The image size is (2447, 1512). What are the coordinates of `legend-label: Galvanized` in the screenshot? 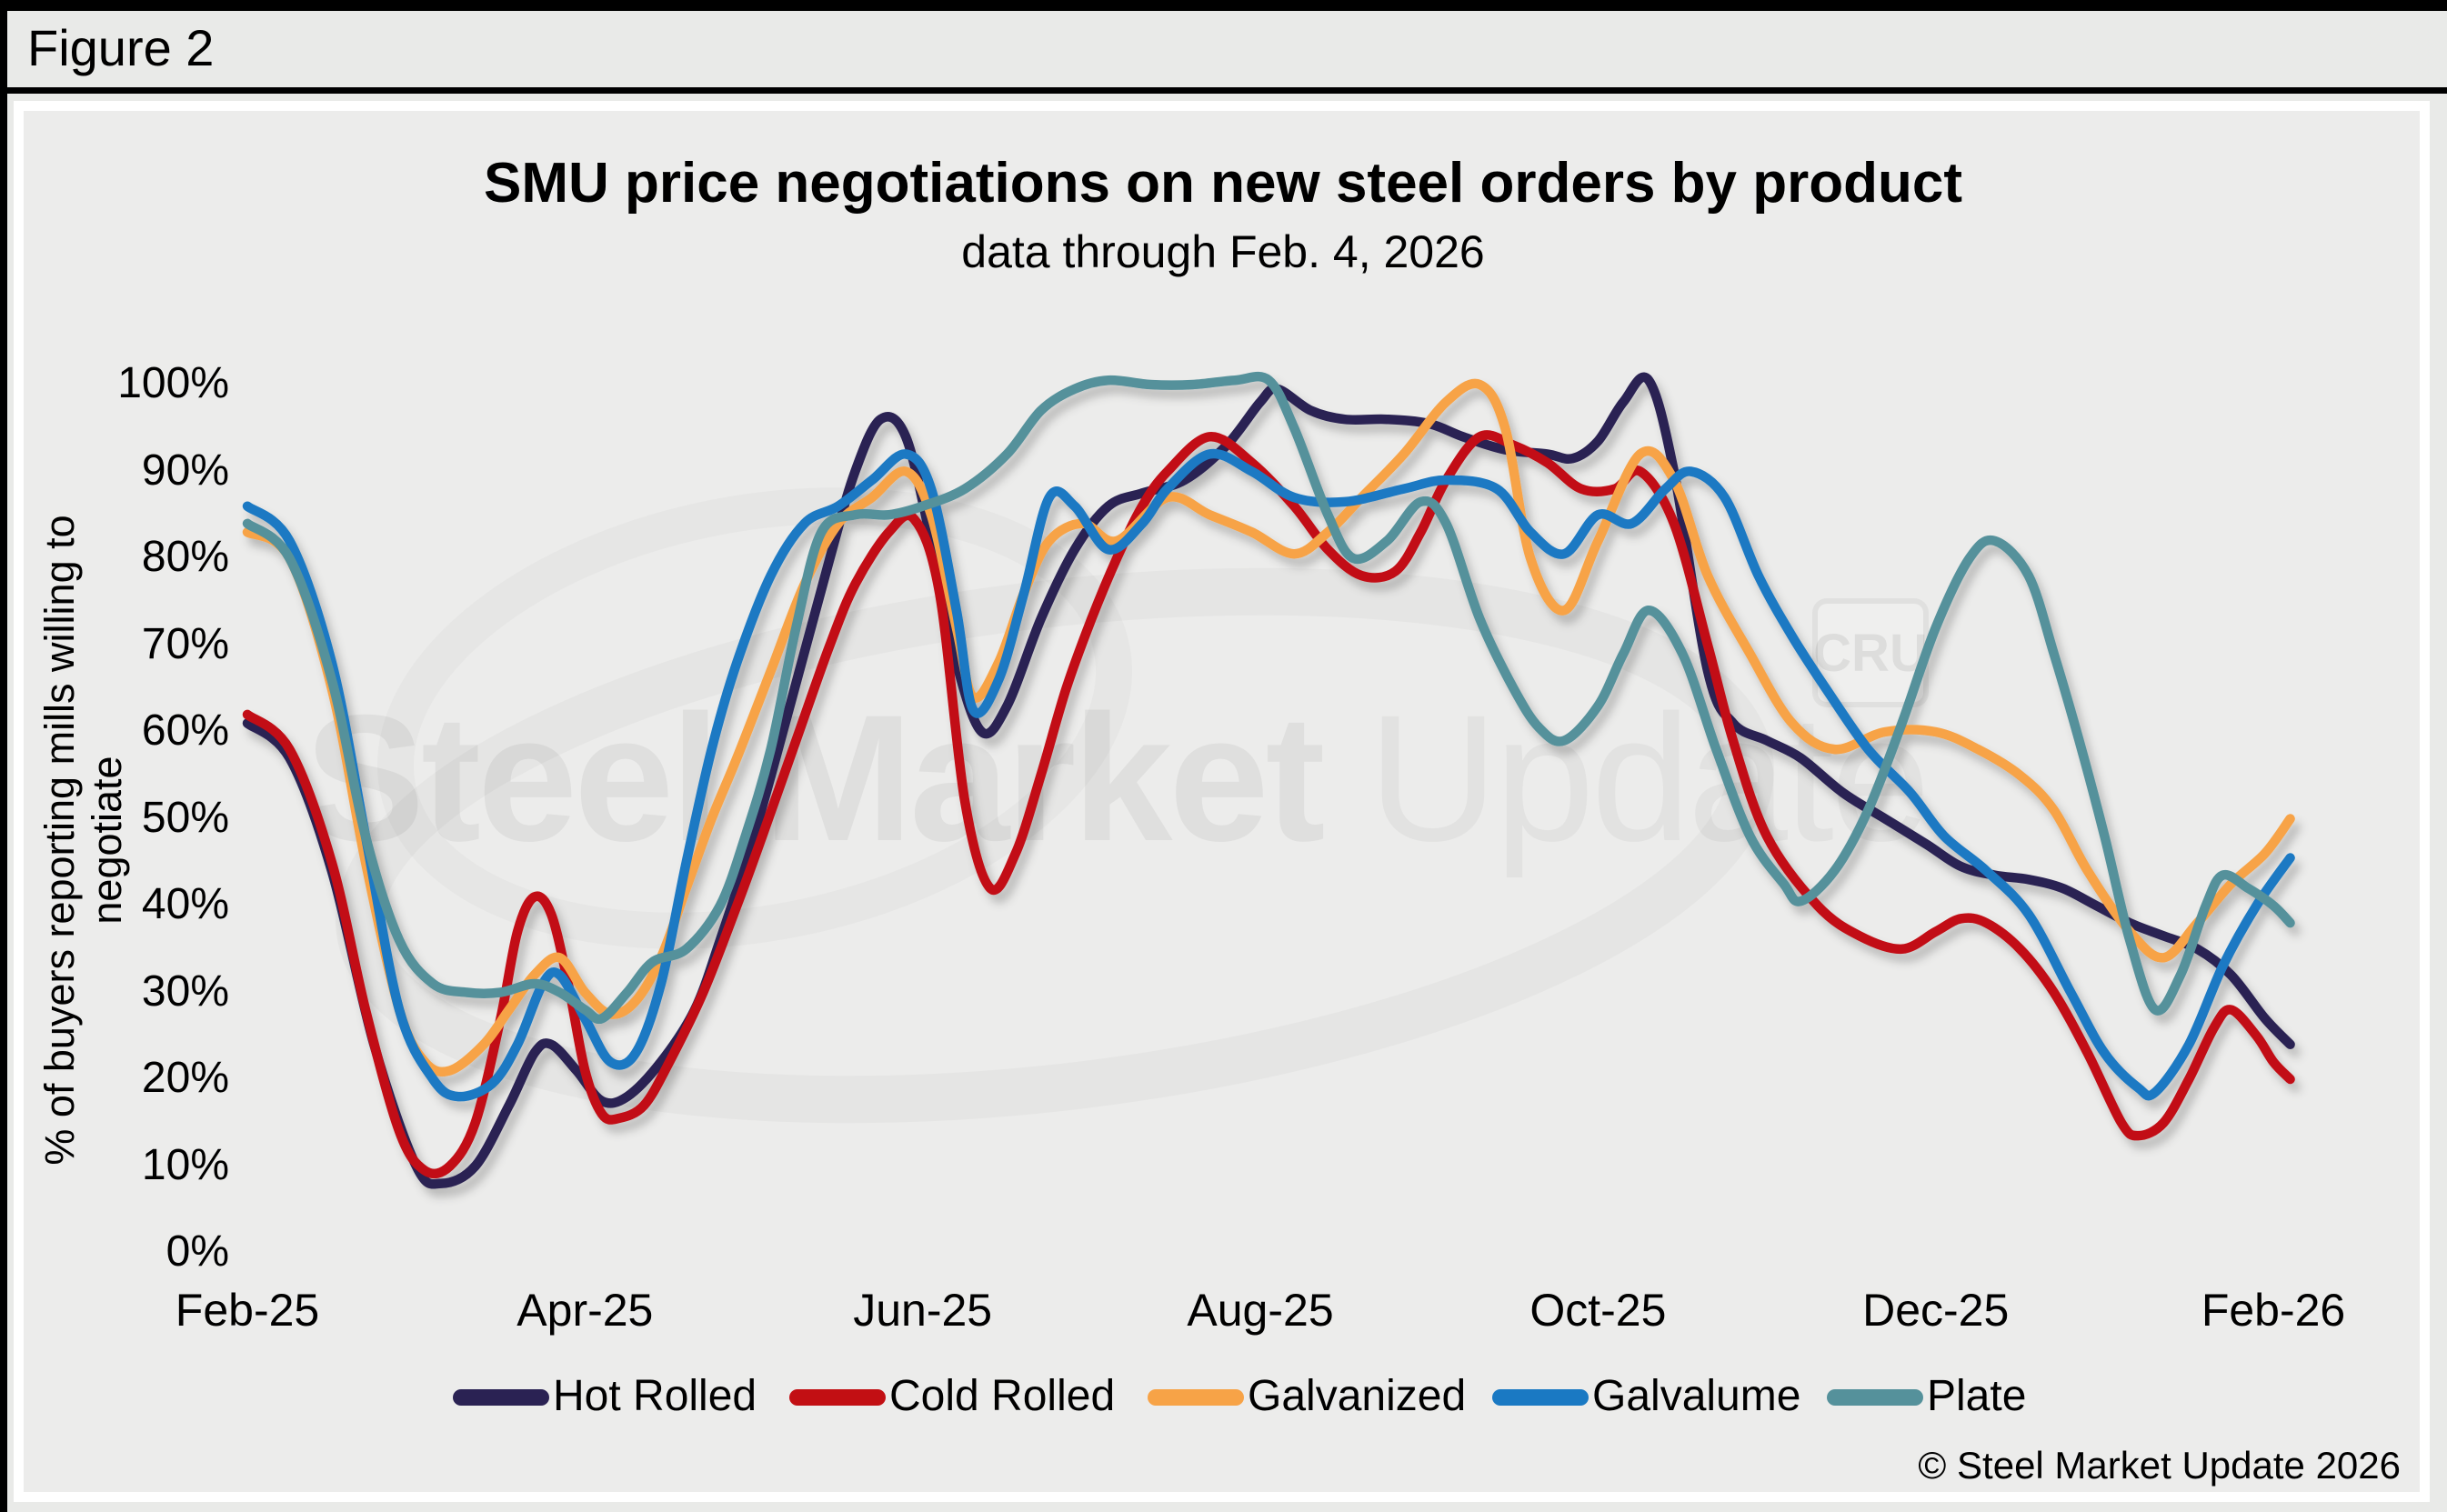 It's located at (1358, 1396).